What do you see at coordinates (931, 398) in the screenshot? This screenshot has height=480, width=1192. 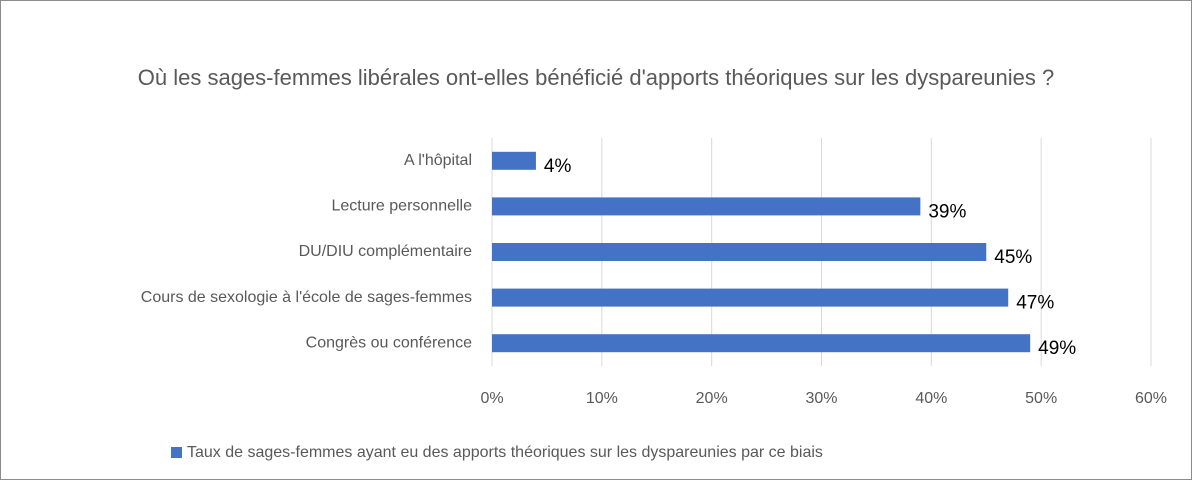 I see `x-tick-label: 40%` at bounding box center [931, 398].